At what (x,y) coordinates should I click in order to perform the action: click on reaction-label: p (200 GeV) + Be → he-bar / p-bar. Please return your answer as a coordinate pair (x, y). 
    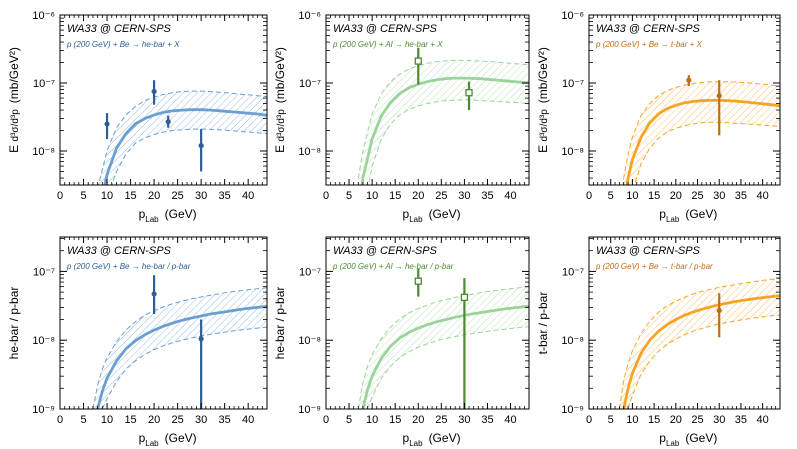
    Looking at the image, I should click on (128, 266).